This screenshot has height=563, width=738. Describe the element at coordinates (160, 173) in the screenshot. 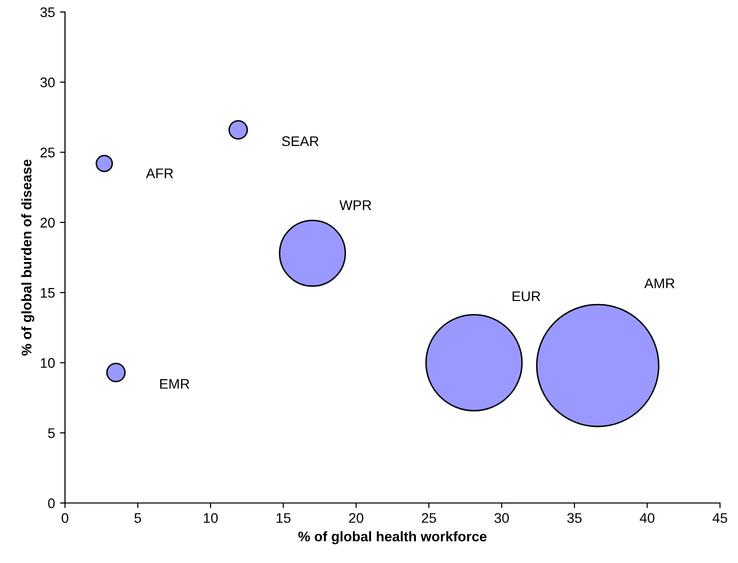

I see `text: AFR` at that location.